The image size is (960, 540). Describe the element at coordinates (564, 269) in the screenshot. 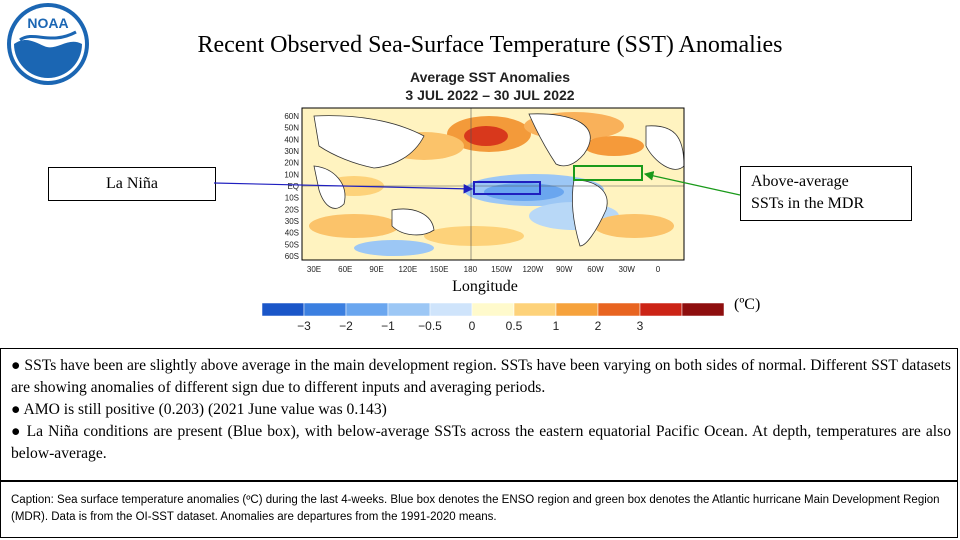

I see `longitude-tick-label: 90W` at that location.